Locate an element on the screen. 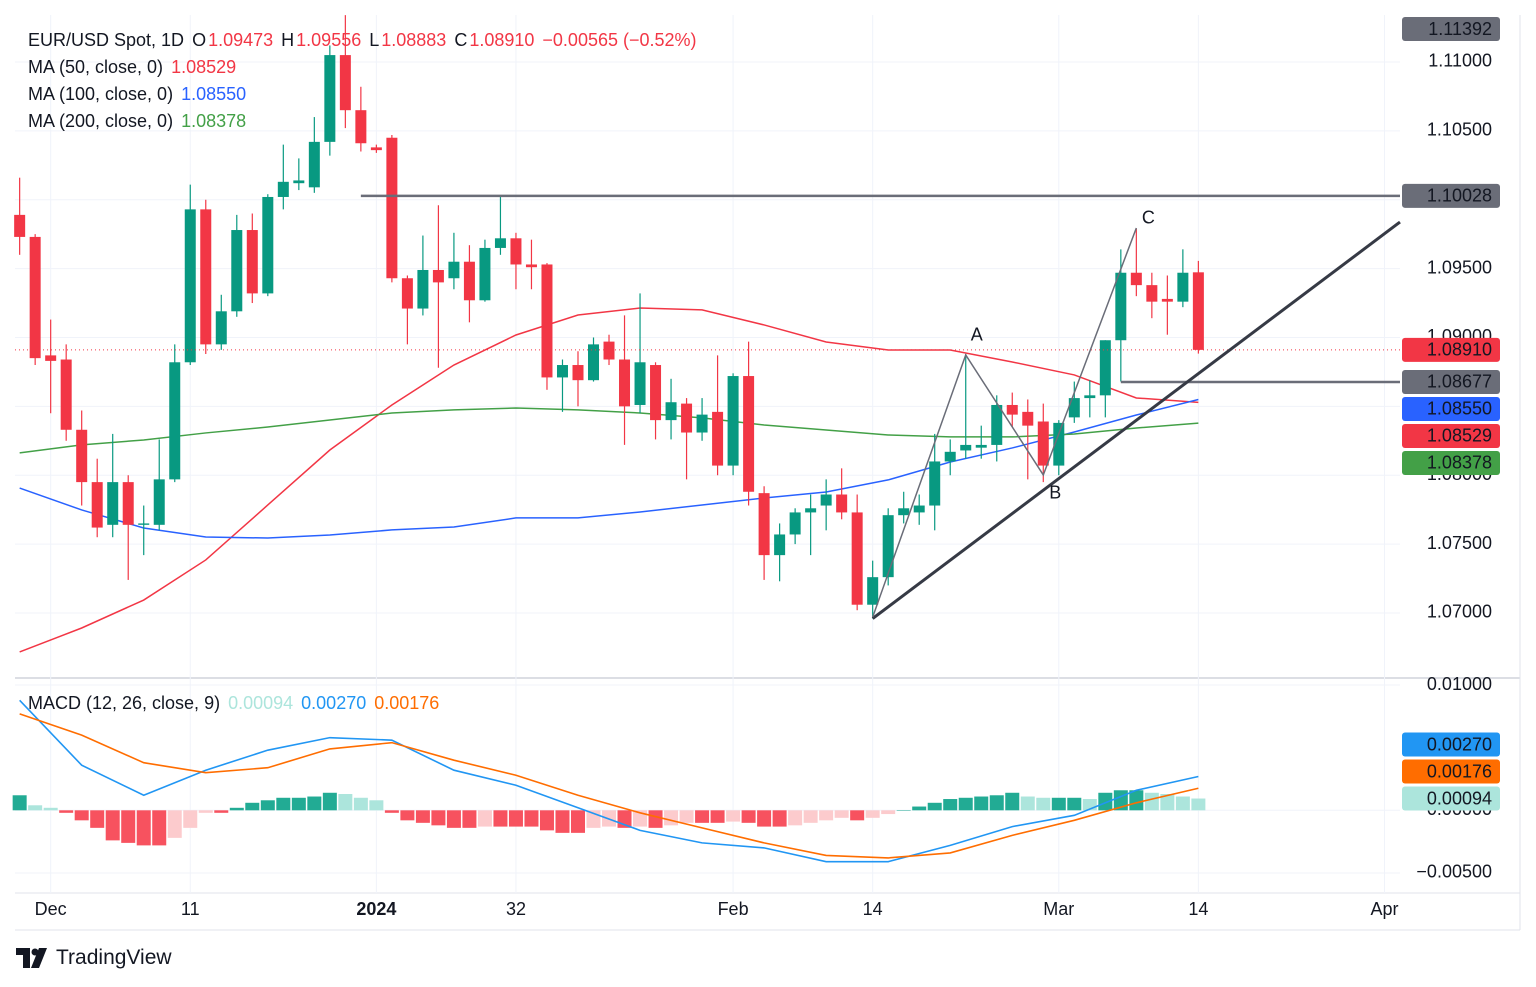 The width and height of the screenshot is (1536, 987). ohlc-value: 1.09556 is located at coordinates (329, 40).